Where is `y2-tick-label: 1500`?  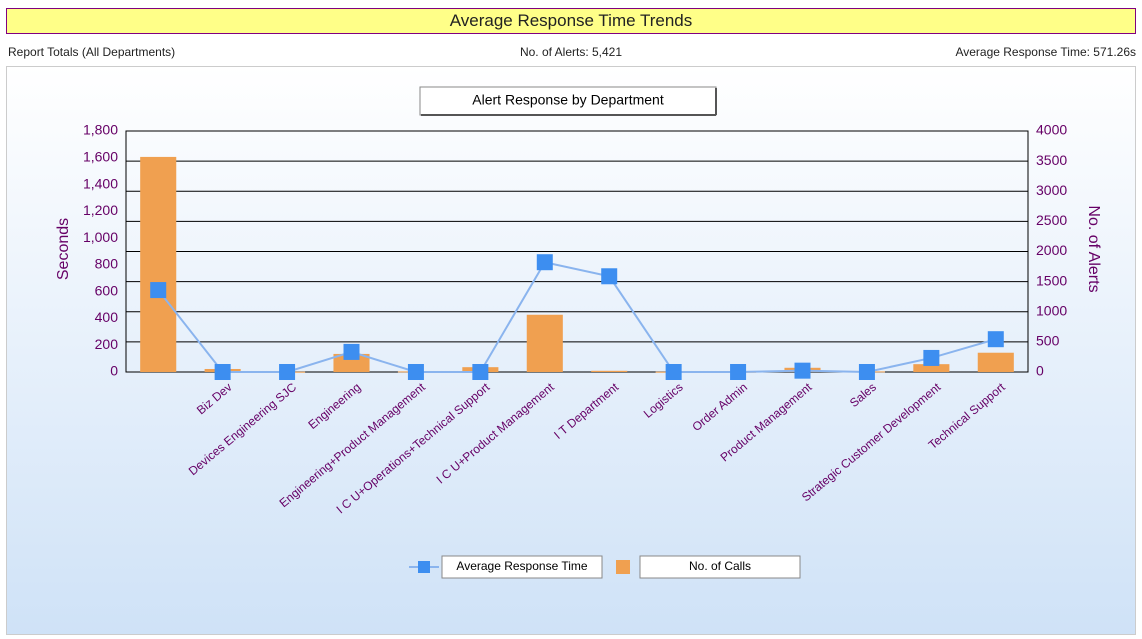 y2-tick-label: 1500 is located at coordinates (1051, 280).